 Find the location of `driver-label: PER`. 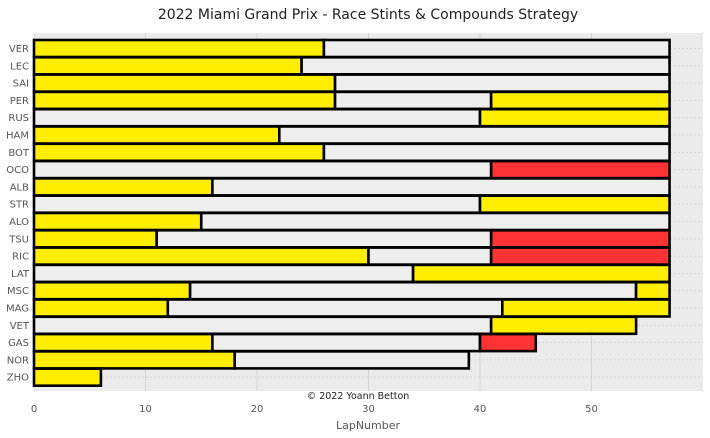

driver-label: PER is located at coordinates (19, 101).